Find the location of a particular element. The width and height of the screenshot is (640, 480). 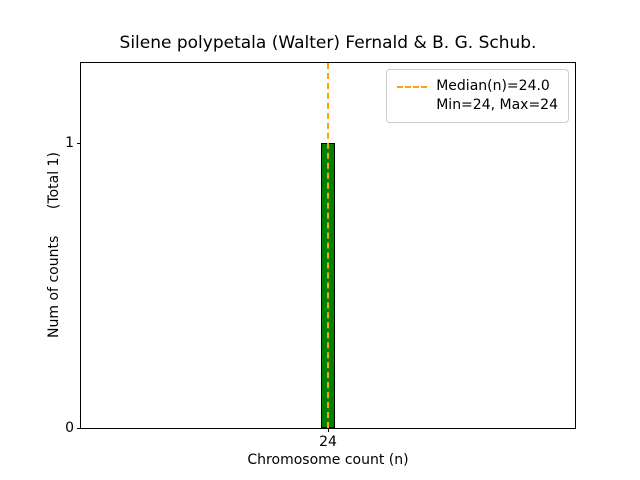

legend-entry-median: Median(n)=24.0 is located at coordinates (477, 86).